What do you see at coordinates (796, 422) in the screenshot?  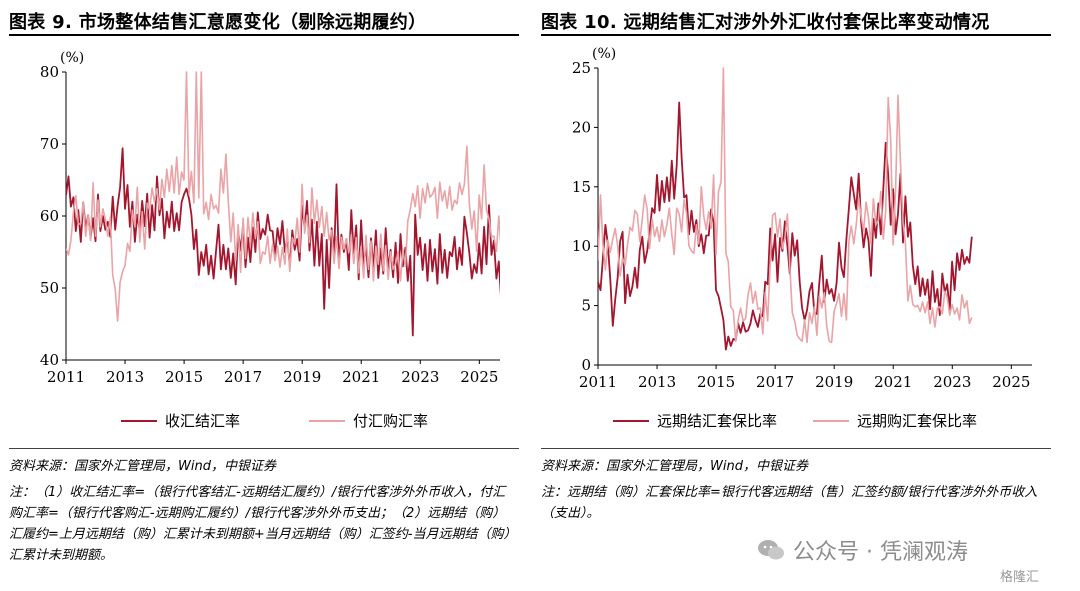 I see `chart-legend: 远期结汇套保比率 远期购汇套保比率` at bounding box center [796, 422].